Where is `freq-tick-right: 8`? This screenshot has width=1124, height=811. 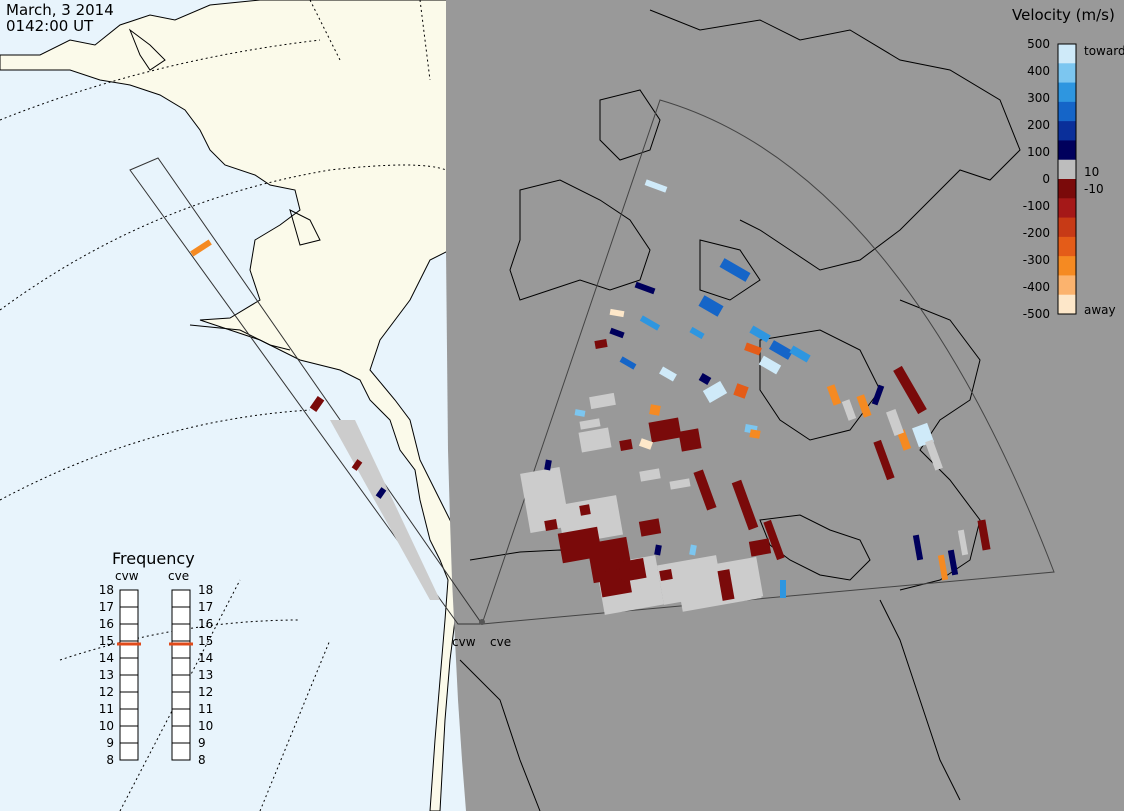
freq-tick-right: 8 is located at coordinates (202, 760).